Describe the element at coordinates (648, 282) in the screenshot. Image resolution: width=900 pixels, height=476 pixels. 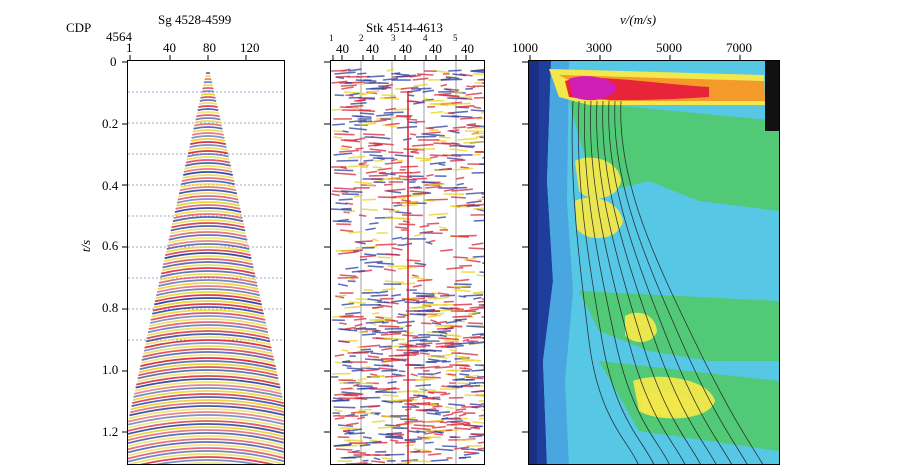
I see `velocity-contour-line` at that location.